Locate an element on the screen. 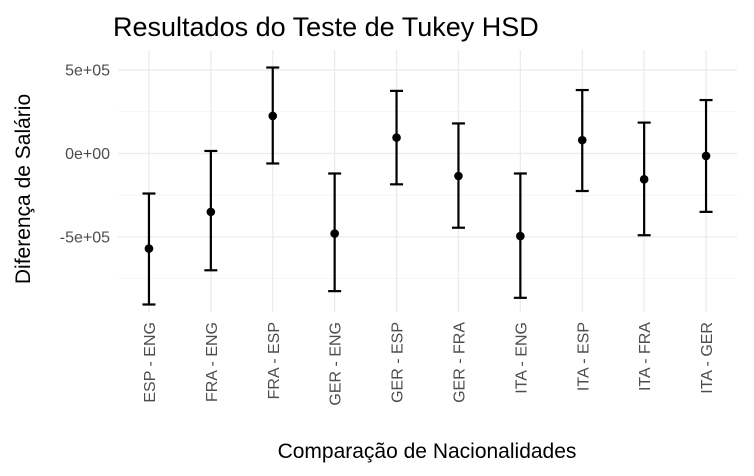 Image resolution: width=754 pixels, height=476 pixels. y-tick-label: 0e+00 is located at coordinates (87, 154).